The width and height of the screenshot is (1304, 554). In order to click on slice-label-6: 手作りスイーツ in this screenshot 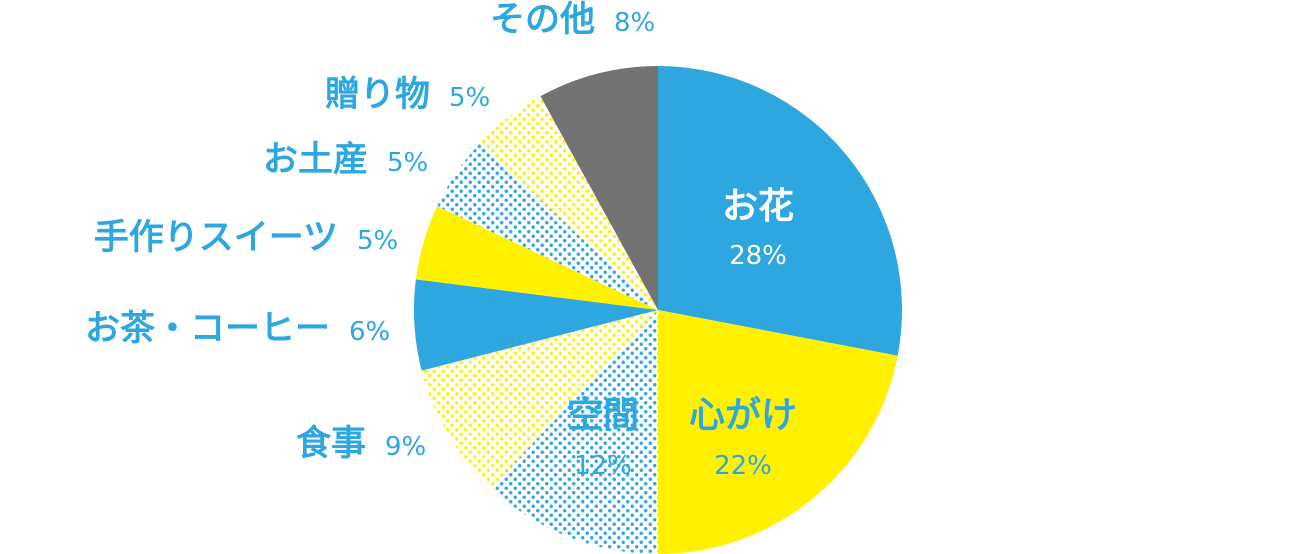, I will do `click(216, 238)`.